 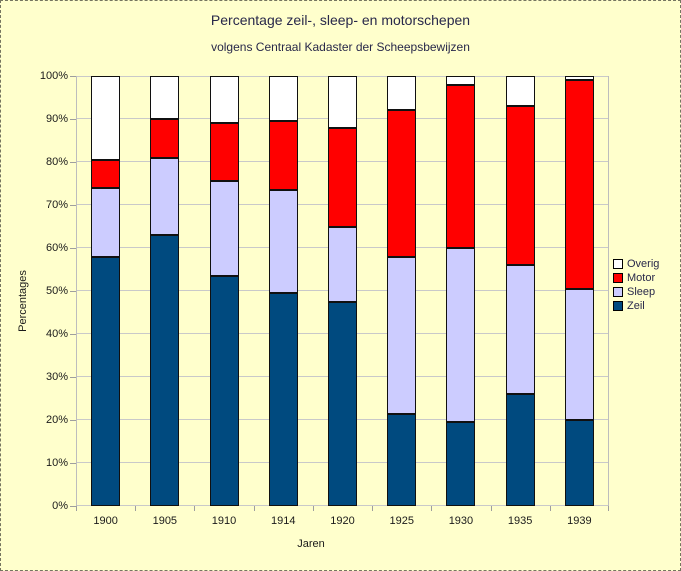 What do you see at coordinates (402, 183) in the screenshot?
I see `bar-segment-1925-motor` at bounding box center [402, 183].